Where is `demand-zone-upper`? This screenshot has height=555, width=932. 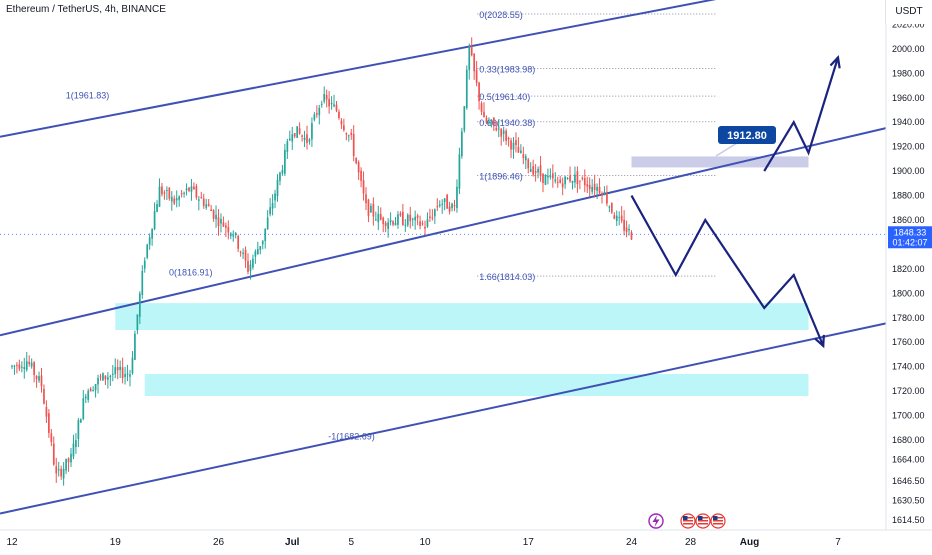 demand-zone-upper is located at coordinates (462, 316).